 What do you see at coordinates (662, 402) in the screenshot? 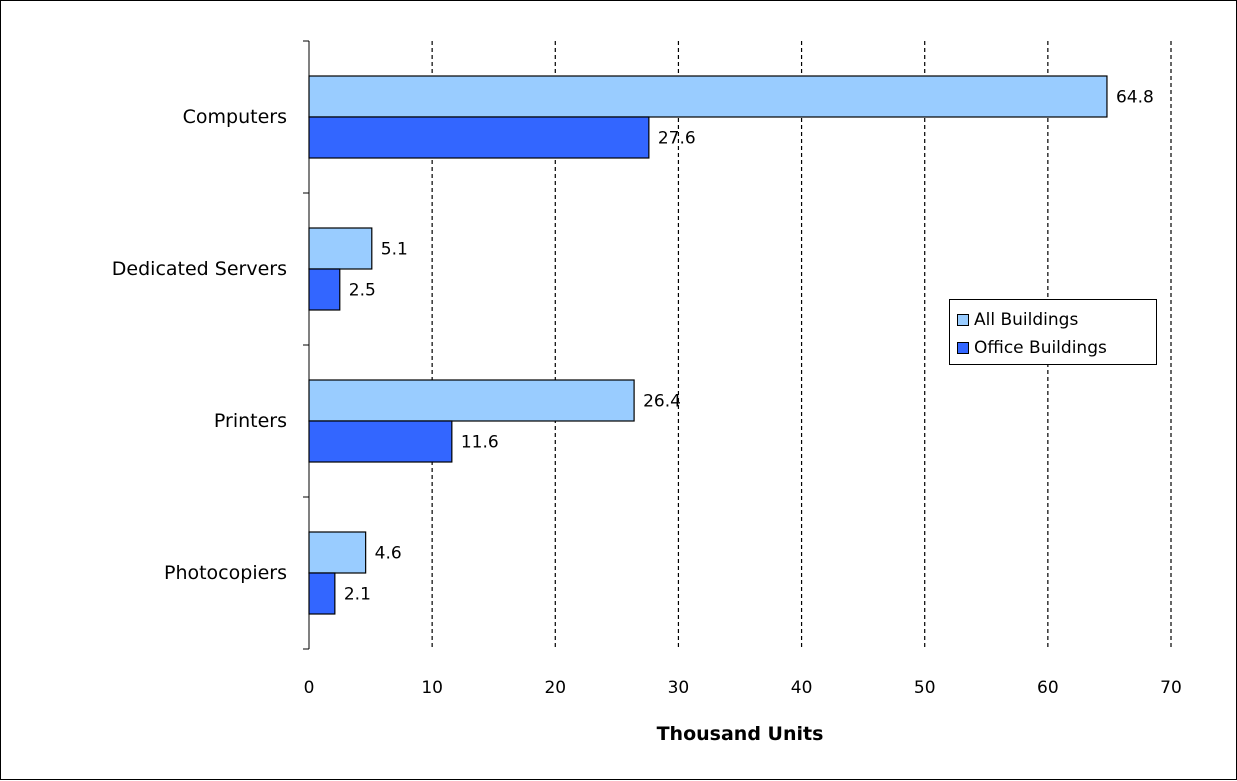
I see `data-label-all-buildings-printers: 26.4` at bounding box center [662, 402].